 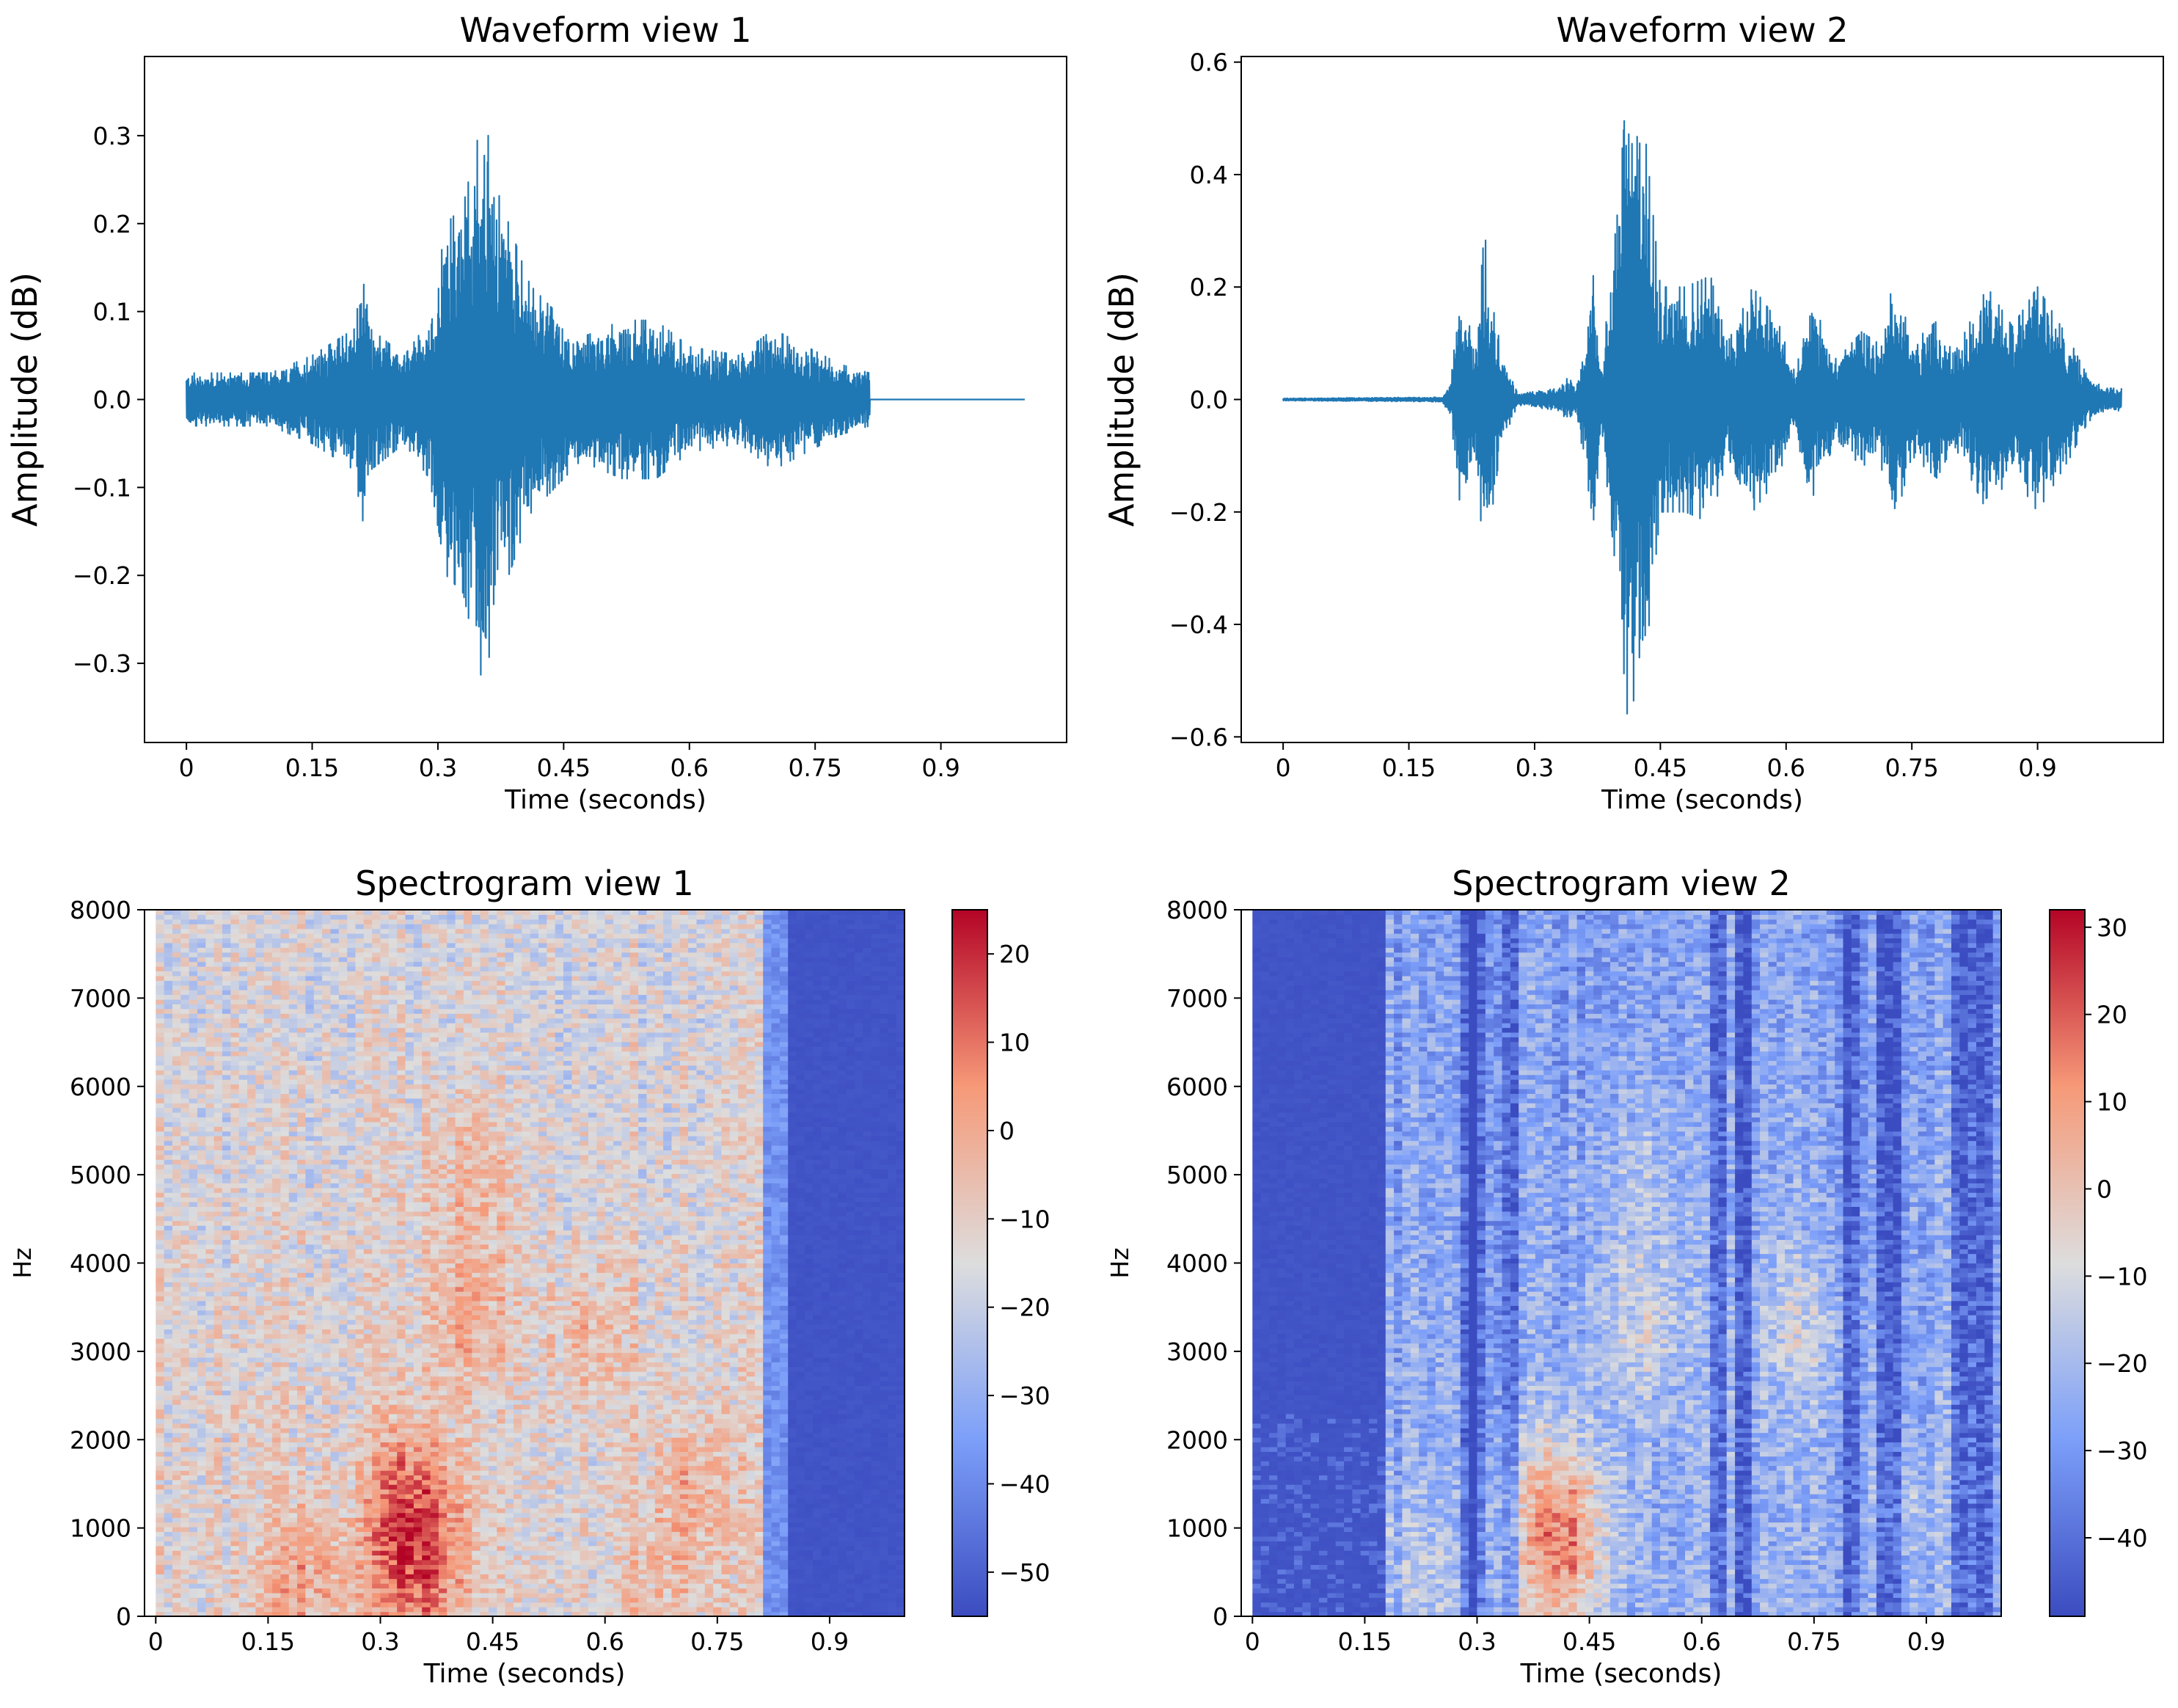 What do you see at coordinates (1703, 30) in the screenshot?
I see `chart-title: Waveform view 2` at bounding box center [1703, 30].